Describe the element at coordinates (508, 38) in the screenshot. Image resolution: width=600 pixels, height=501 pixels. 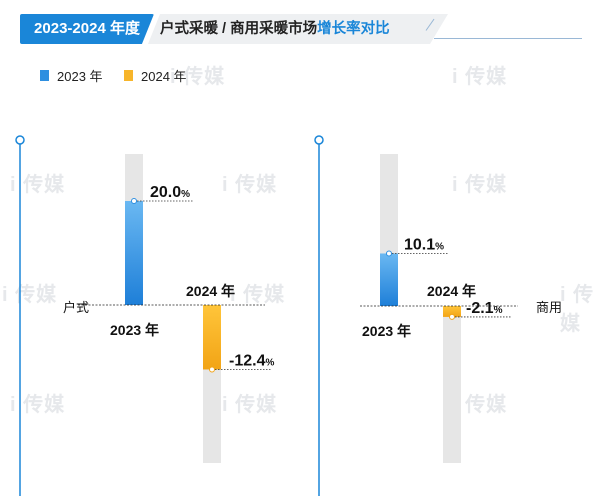
I see `header-divider` at that location.